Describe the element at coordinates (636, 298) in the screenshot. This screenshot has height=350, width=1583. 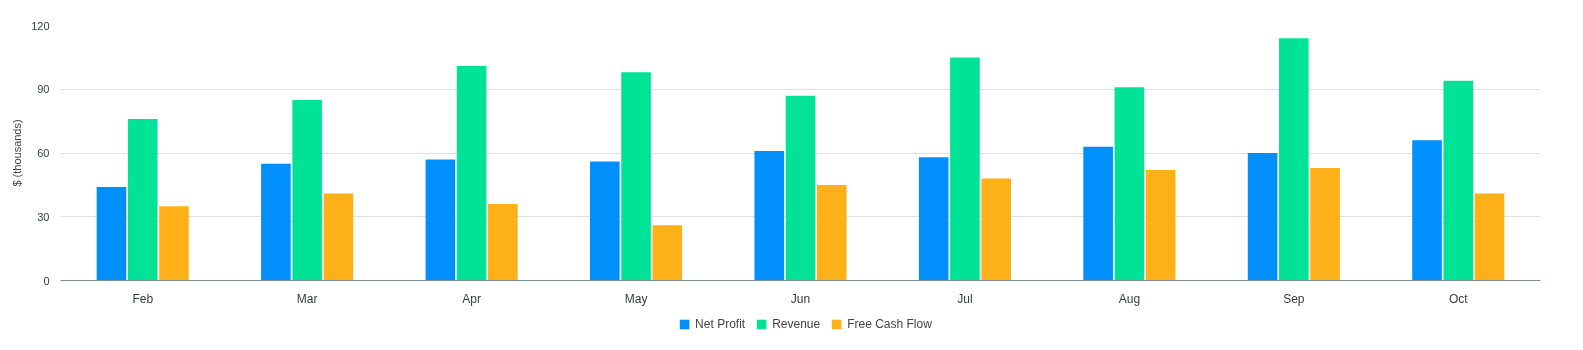
I see `x-tick-label: May` at that location.